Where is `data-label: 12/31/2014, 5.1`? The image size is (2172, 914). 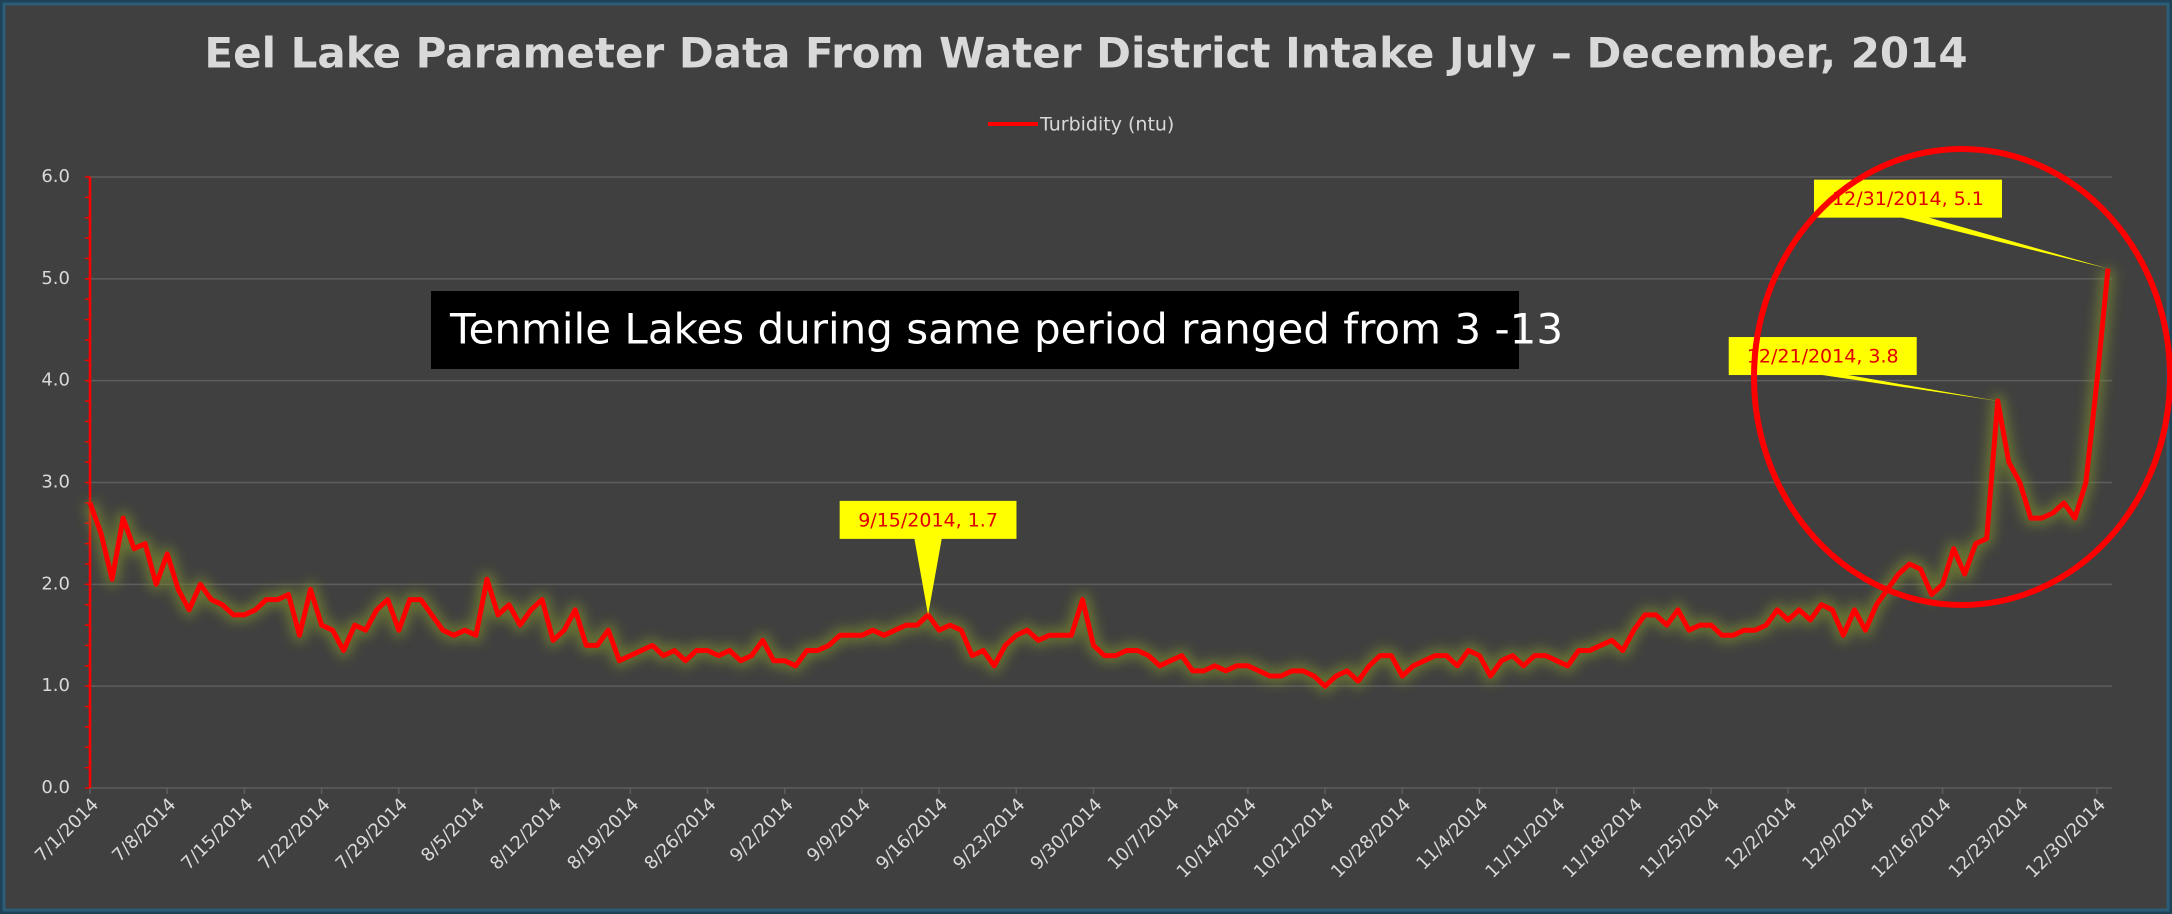
data-label: 12/31/2014, 5.1 is located at coordinates (1961, 224).